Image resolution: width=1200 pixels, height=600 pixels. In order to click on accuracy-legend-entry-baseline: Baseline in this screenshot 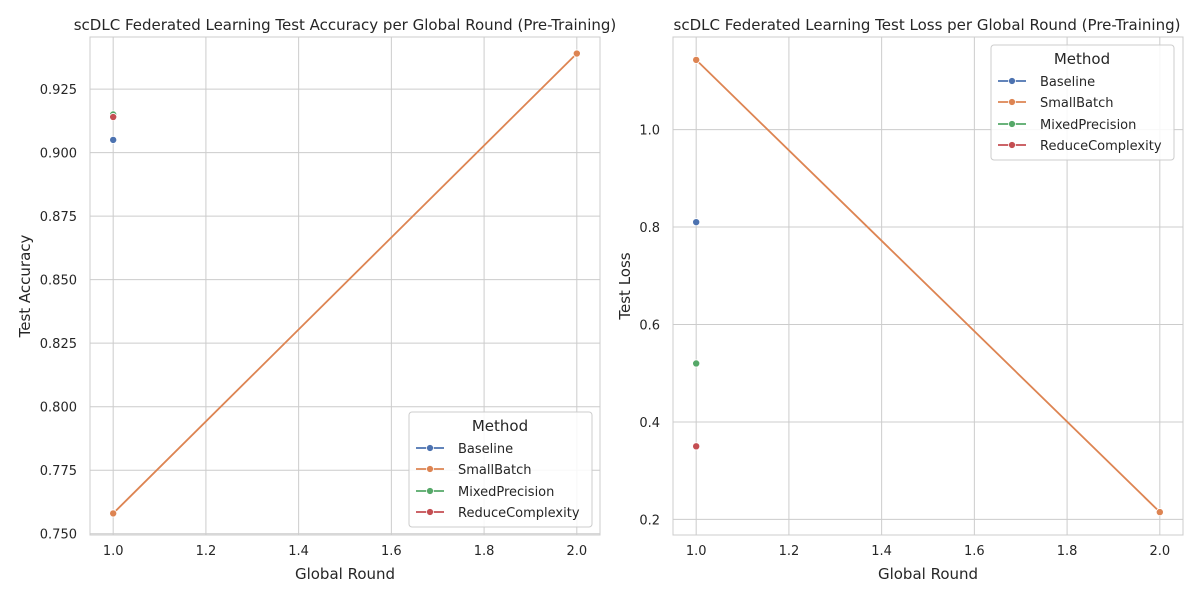, I will do `click(464, 449)`.